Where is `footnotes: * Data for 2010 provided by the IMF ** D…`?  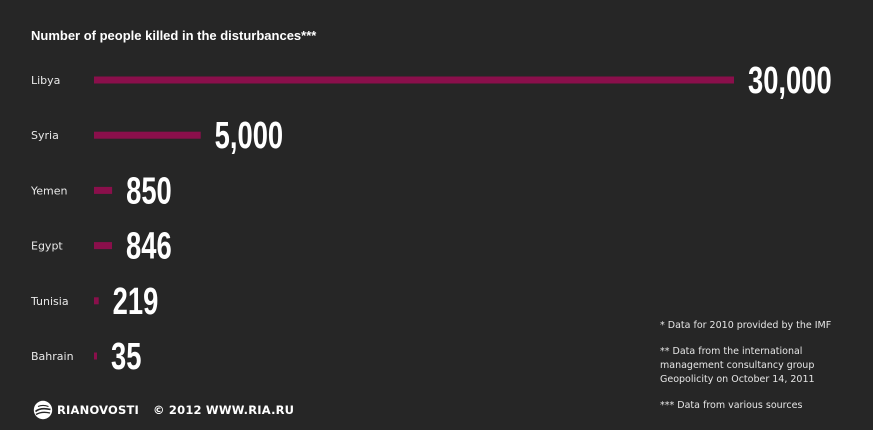
footnotes: * Data for 2010 provided by the IMF ** D… is located at coordinates (762, 372).